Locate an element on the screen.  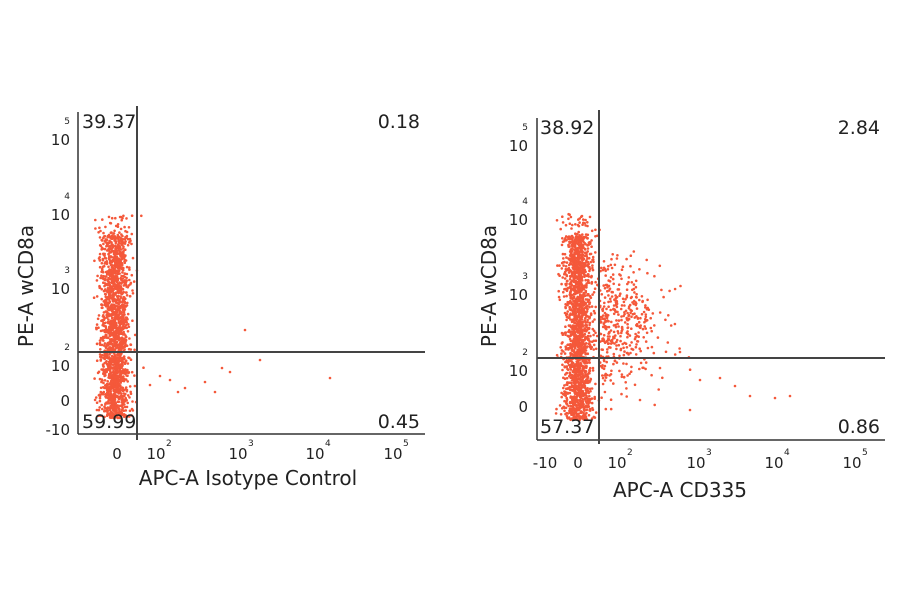
y-tick-exponent: 4 is located at coordinates (67, 197).